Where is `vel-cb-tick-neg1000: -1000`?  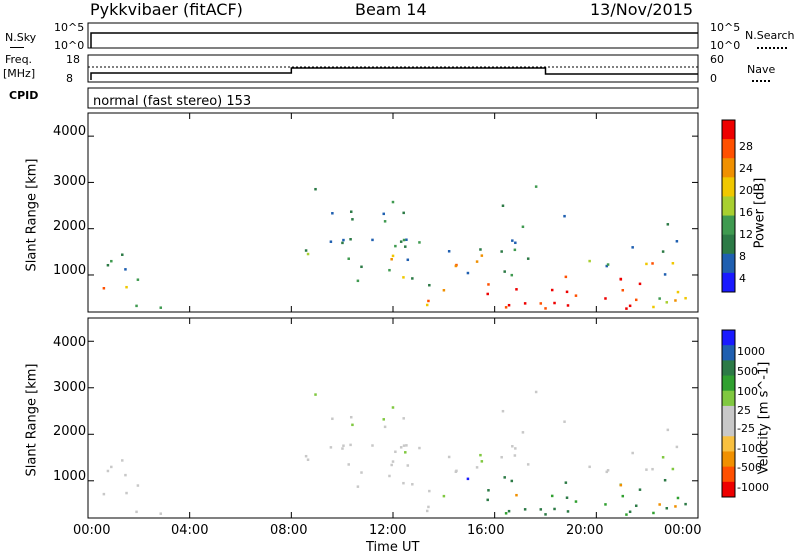
vel-cb-tick-neg1000: -1000 is located at coordinates (753, 487).